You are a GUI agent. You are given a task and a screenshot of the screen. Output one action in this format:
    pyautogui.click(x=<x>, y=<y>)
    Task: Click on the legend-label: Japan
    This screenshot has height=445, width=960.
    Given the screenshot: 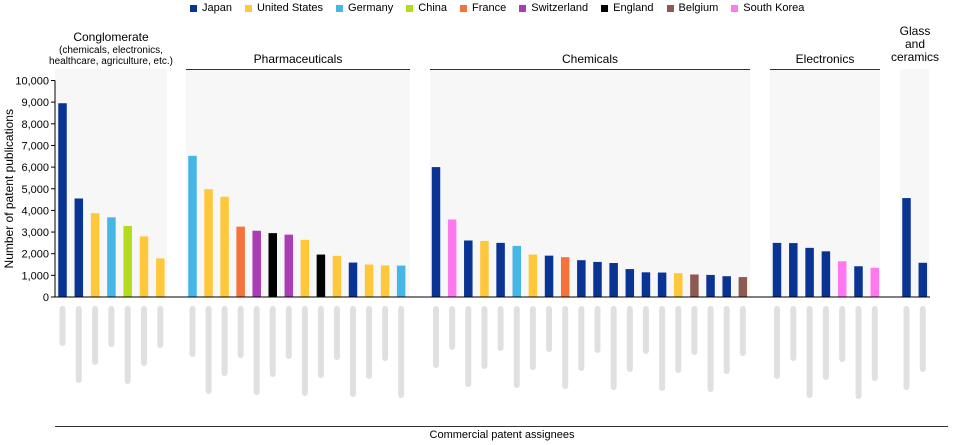 What is the action you would take?
    pyautogui.click(x=217, y=8)
    